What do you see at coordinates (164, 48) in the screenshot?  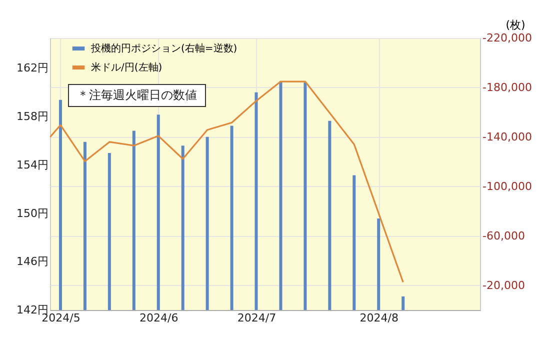 I see `legend-label: 投機的円ポジション(右軸=逆数)` at bounding box center [164, 48].